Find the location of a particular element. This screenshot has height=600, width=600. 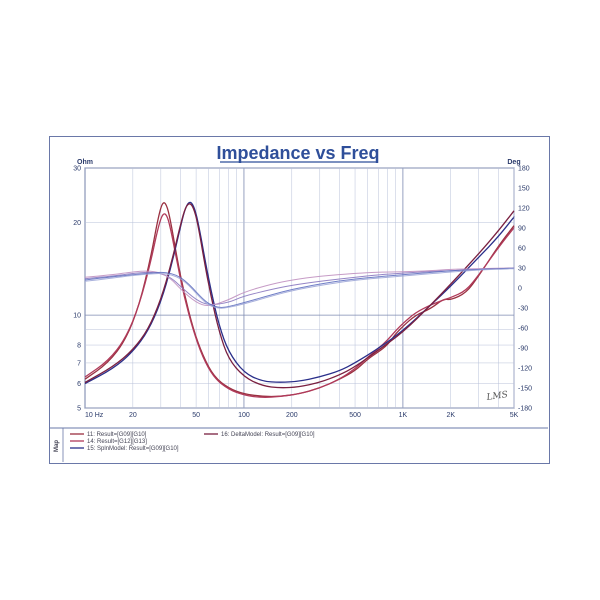

y-left-tick-label: 7 is located at coordinates (79, 363).